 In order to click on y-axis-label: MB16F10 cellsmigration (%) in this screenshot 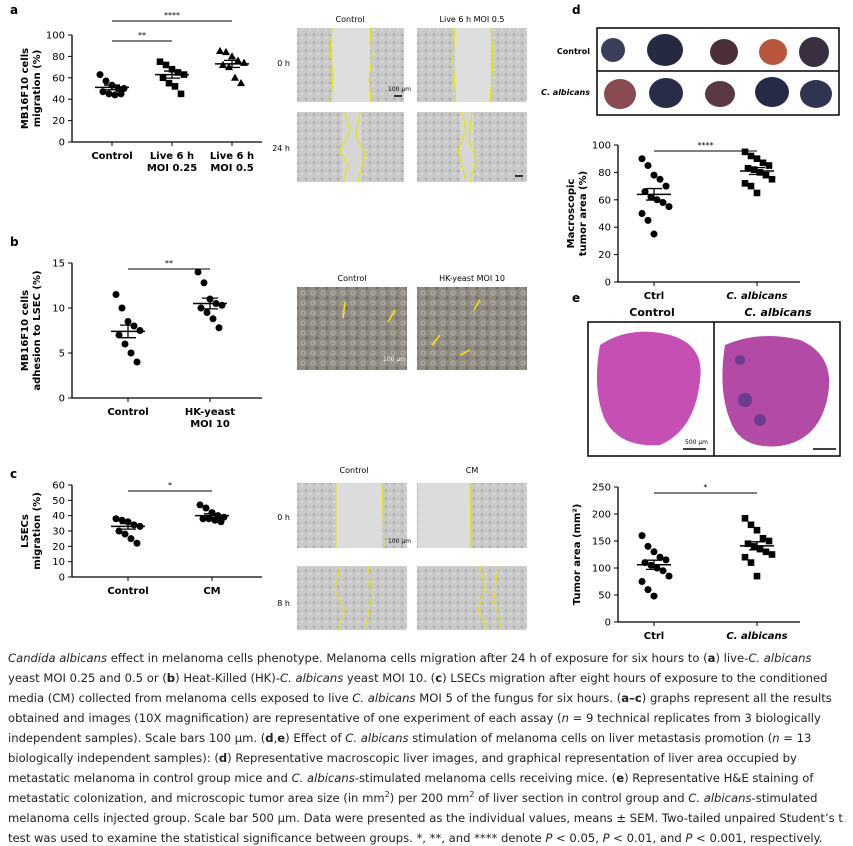, I will do `click(31, 88)`.